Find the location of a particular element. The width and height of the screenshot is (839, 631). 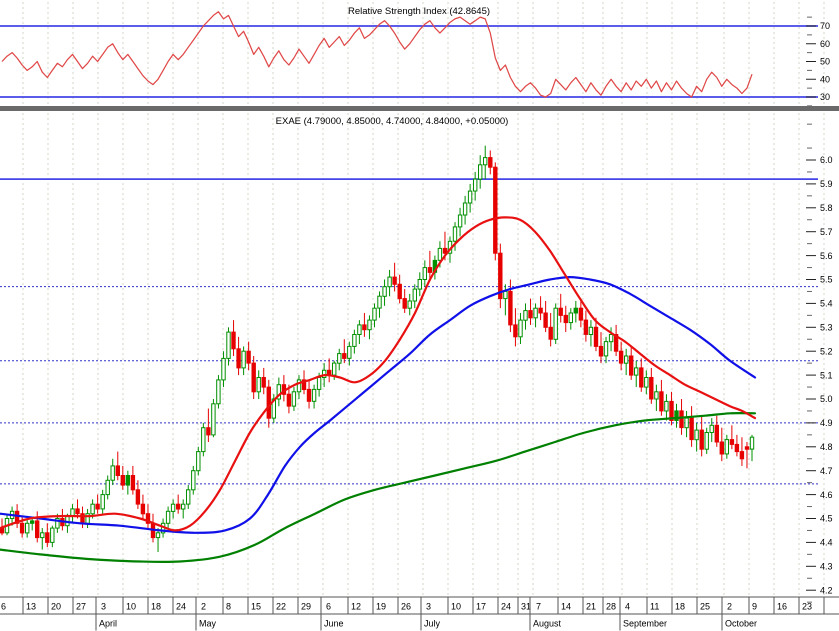

month-label: July is located at coordinates (432, 624).